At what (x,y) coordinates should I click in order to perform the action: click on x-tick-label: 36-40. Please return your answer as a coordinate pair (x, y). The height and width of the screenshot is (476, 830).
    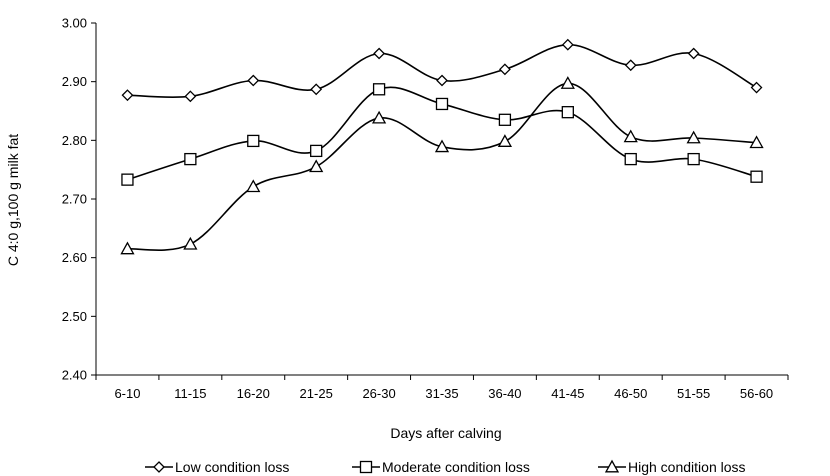
    Looking at the image, I should click on (504, 393).